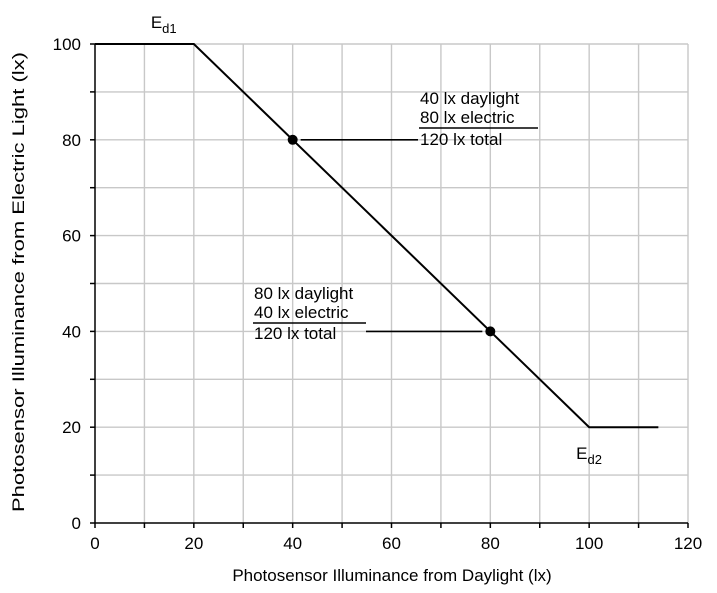  I want to click on annotation-2-line-3: 120 lx total, so click(295, 333).